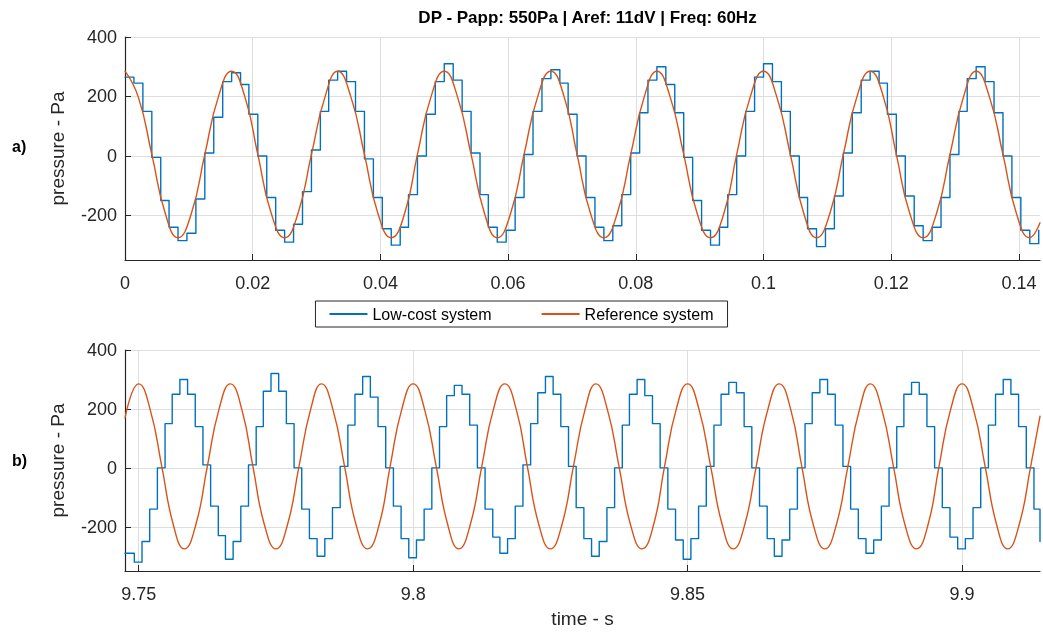 The image size is (1043, 633). What do you see at coordinates (891, 283) in the screenshot?
I see `x-tick-label: 0.12` at bounding box center [891, 283].